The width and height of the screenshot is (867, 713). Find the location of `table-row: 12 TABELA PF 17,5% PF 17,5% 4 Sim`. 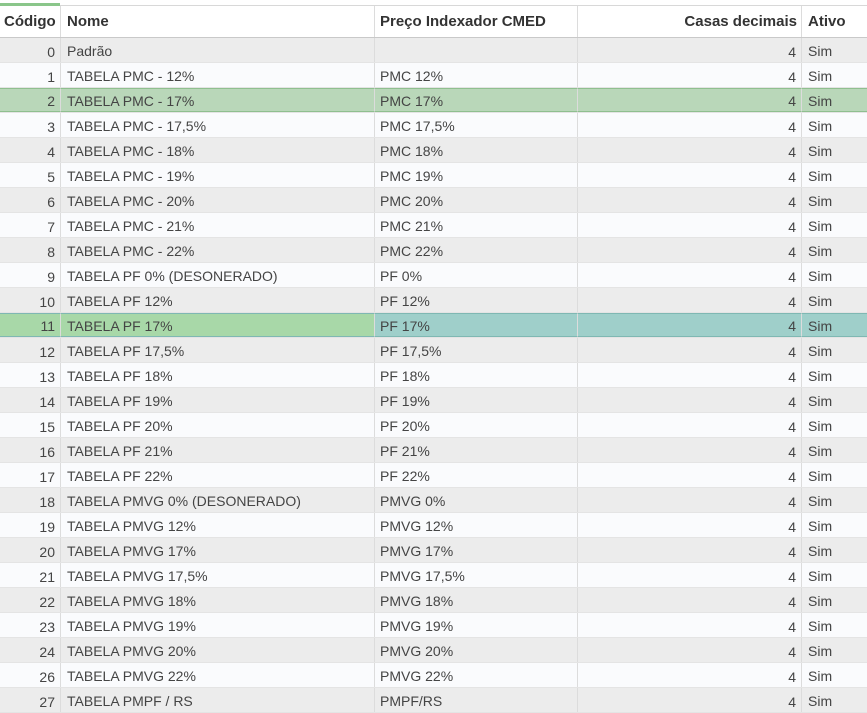

table-row: 12 TABELA PF 17,5% PF 17,5% 4 Sim is located at coordinates (433, 350).